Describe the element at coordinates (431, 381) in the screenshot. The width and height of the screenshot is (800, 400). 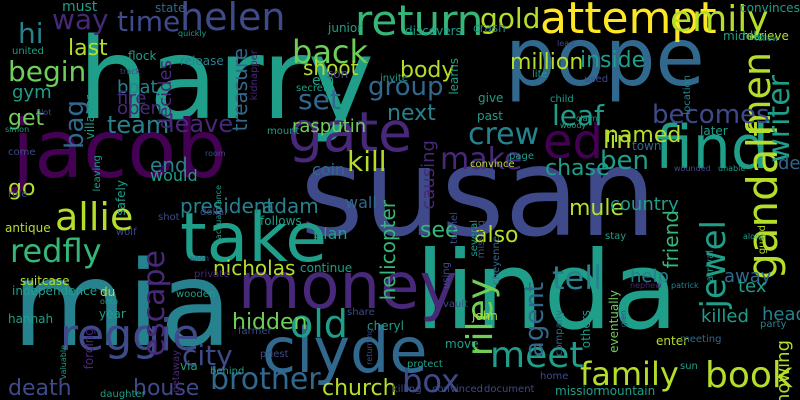
I see `word-box: box` at that location.